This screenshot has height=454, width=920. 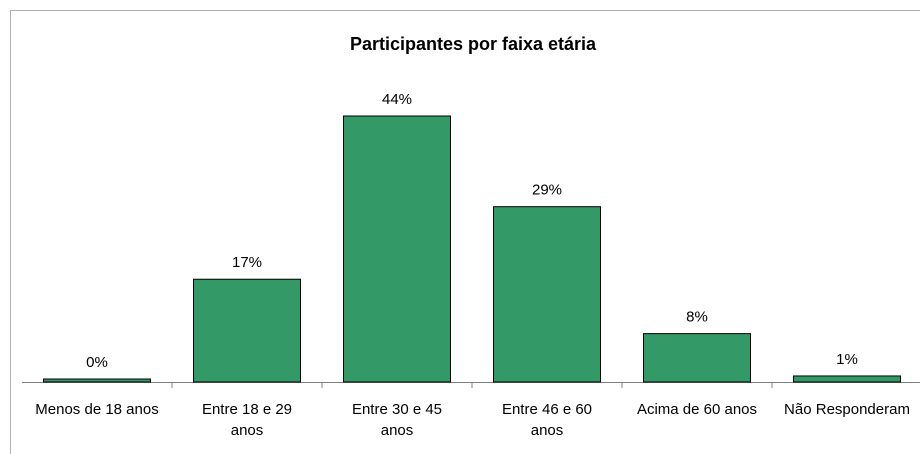 What do you see at coordinates (847, 409) in the screenshot?
I see `x-tick-label: Não Responderam` at bounding box center [847, 409].